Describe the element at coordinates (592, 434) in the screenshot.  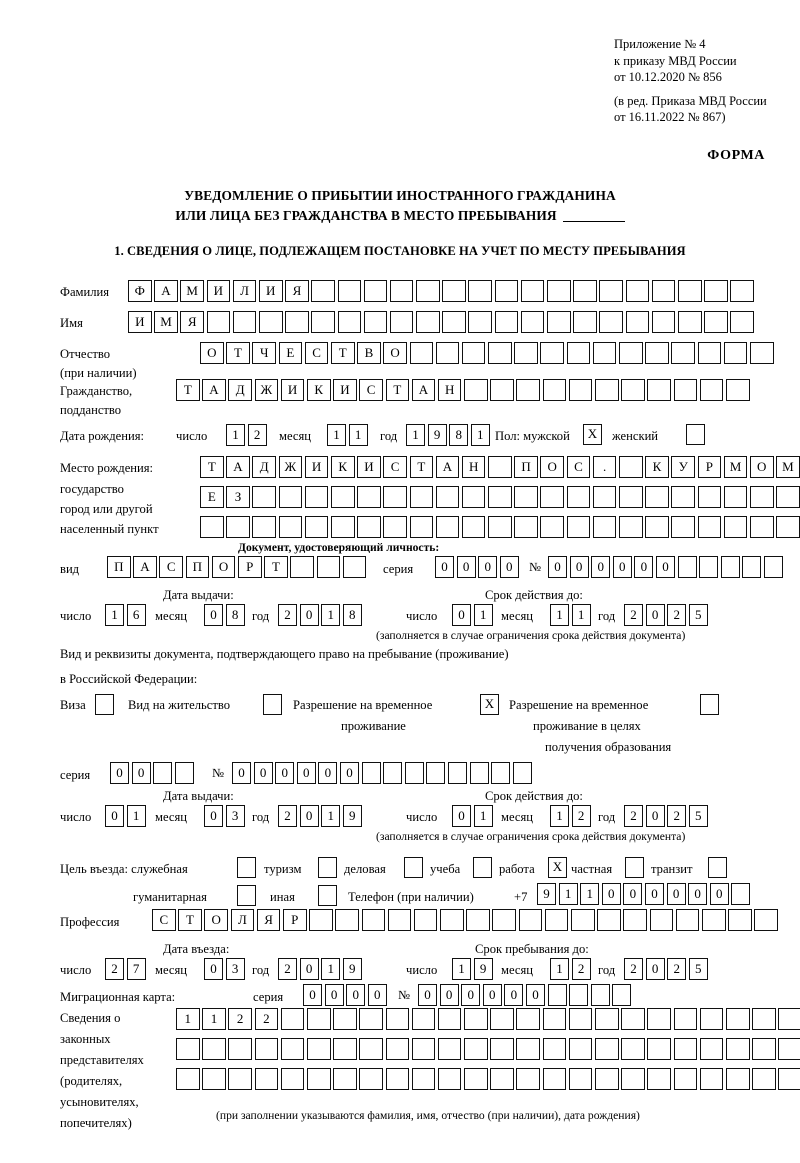
I see `sex-male-checkbox: X` at that location.